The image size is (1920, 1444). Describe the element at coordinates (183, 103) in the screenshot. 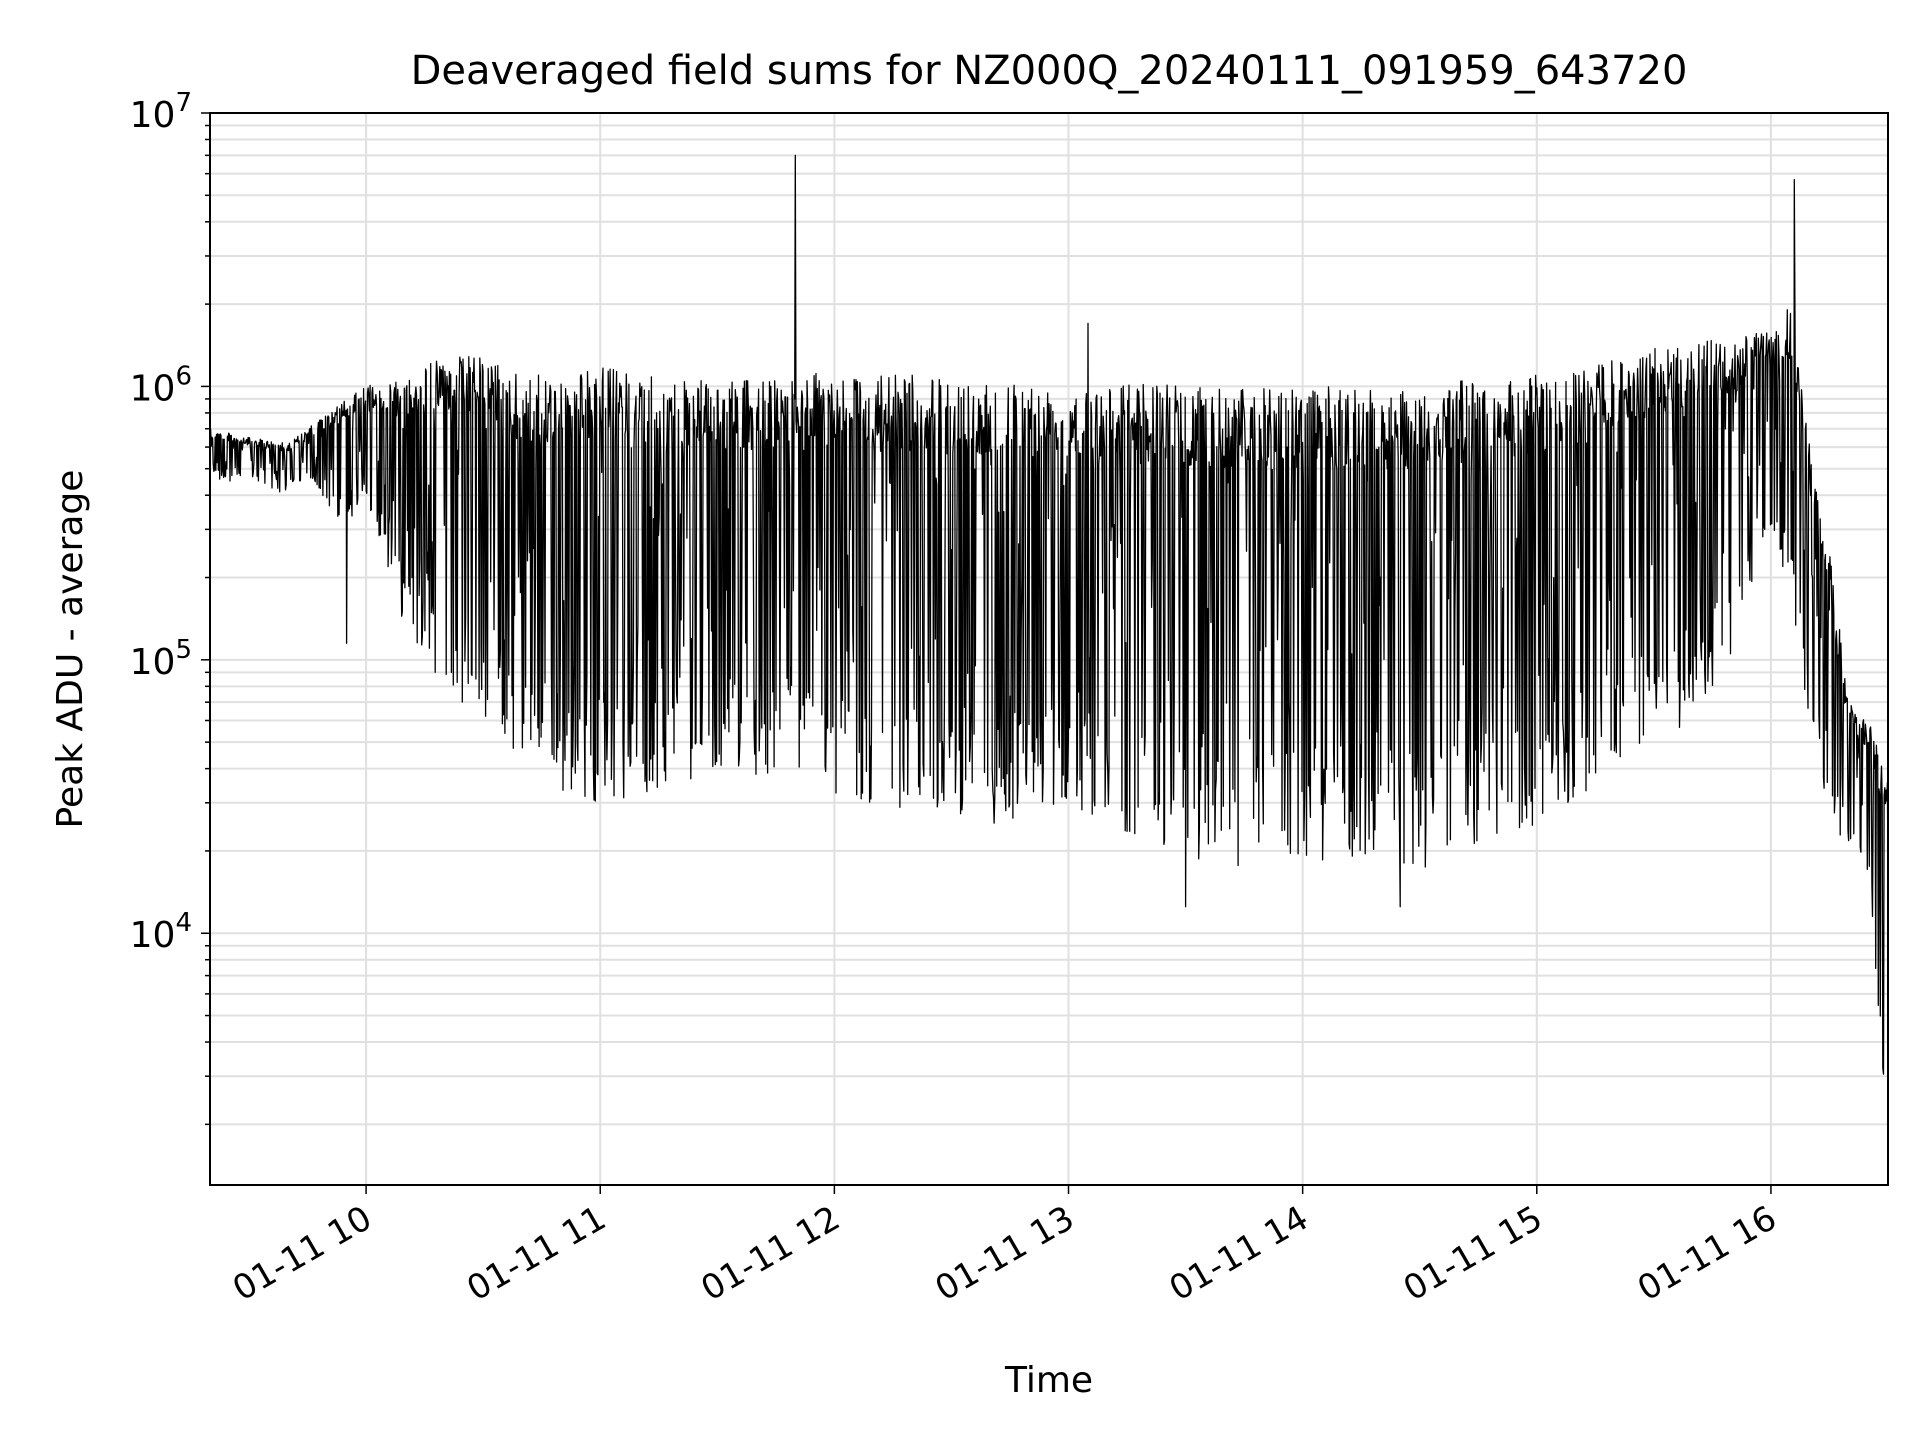

I see `y-tick-exponent: 7` at that location.